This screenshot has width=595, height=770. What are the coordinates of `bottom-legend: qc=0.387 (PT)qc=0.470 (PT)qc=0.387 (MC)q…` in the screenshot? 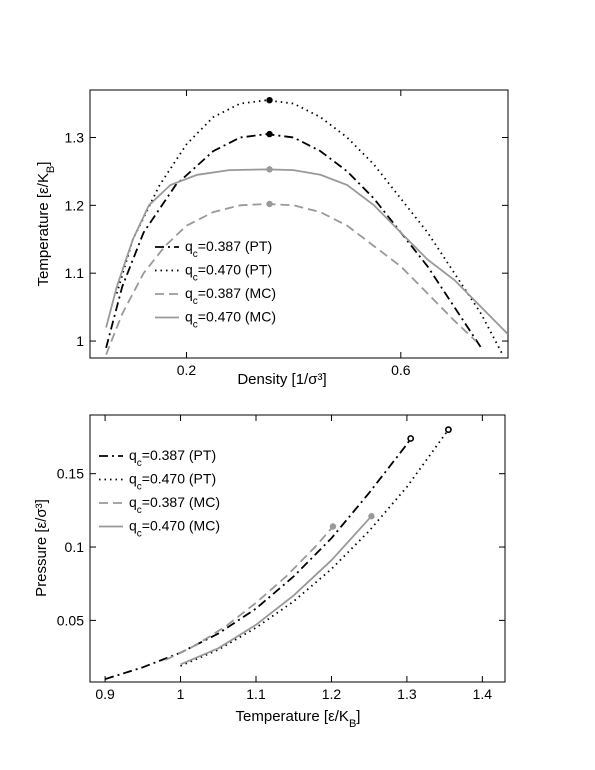 It's located at (159, 493).